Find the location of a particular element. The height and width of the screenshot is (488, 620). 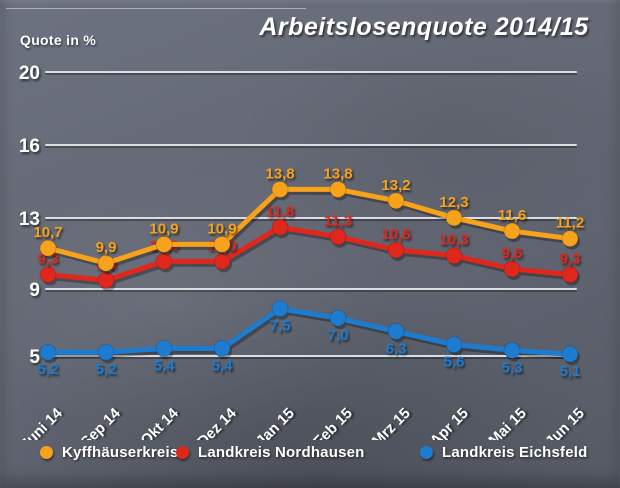

x-axis-label: Mrz 15 is located at coordinates (391, 422).